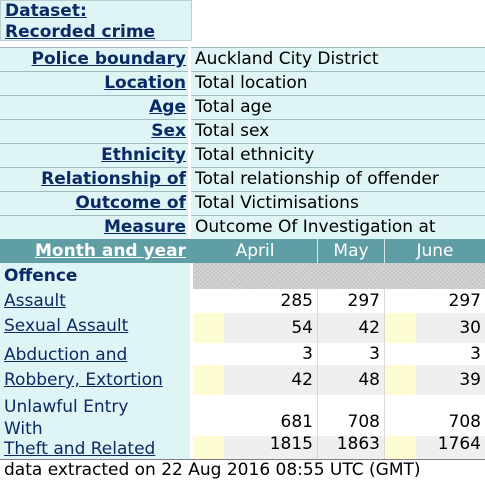 The width and height of the screenshot is (485, 482). Describe the element at coordinates (351, 328) in the screenshot. I see `cell-sexual-assault-may: 42` at that location.